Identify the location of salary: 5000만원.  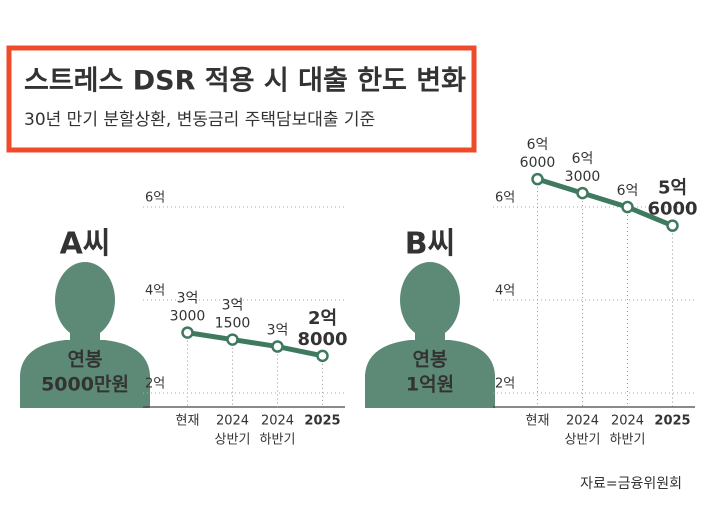
(85, 385).